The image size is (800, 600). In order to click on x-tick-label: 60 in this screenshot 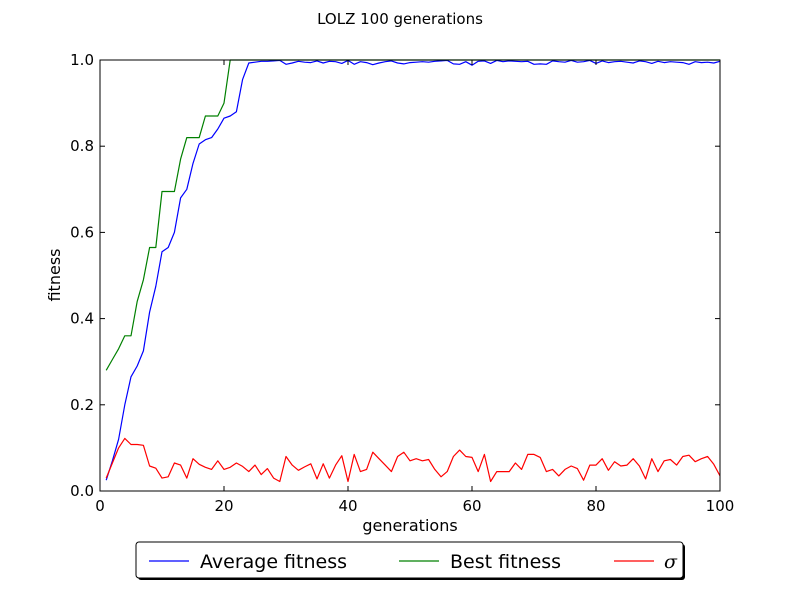, I will do `click(471, 506)`.